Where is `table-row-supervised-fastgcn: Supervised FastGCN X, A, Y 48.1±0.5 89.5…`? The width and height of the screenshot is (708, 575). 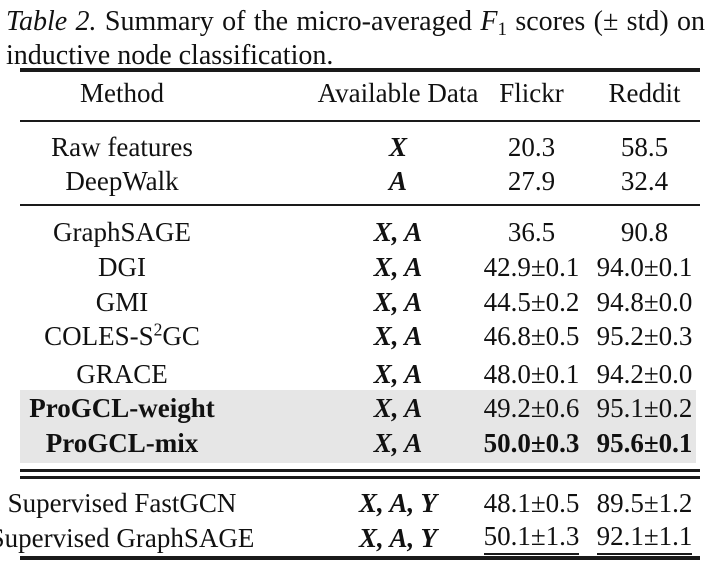
table-row-supervised-fastgcn: Supervised FastGCN X, A, Y 48.1±0.5 89.5… is located at coordinates (354, 503).